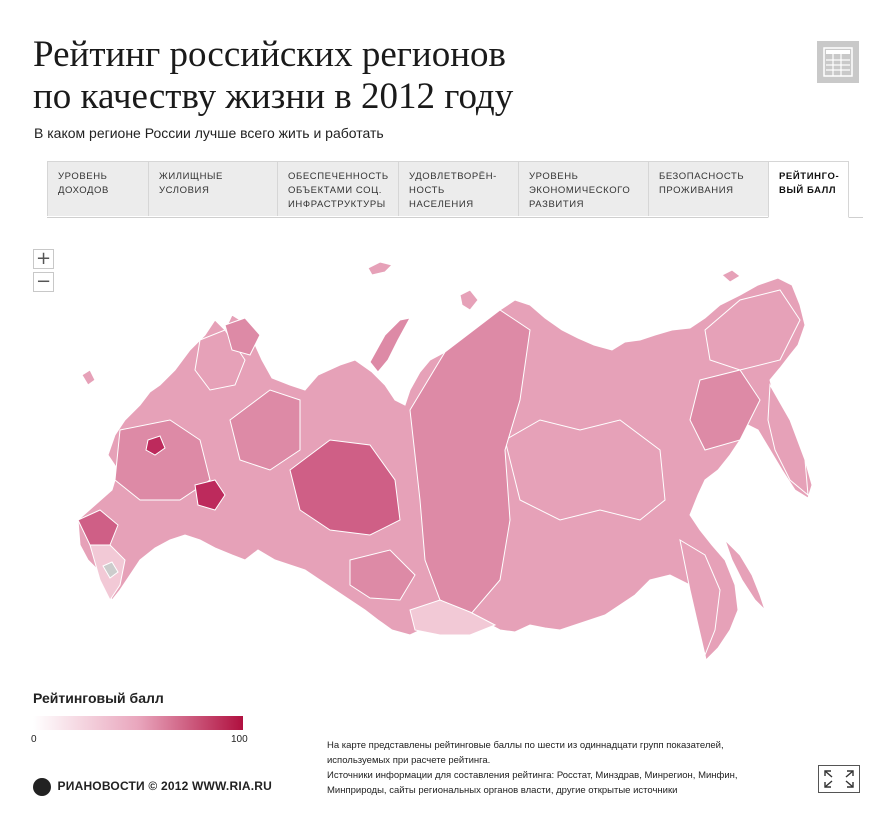 This screenshot has height=820, width=895. What do you see at coordinates (345, 487) in the screenshot?
I see `region-tyumen` at bounding box center [345, 487].